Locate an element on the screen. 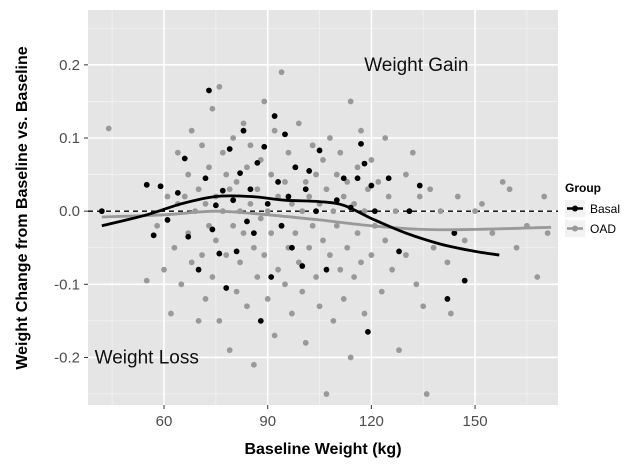  x-tick-label: 60 is located at coordinates (164, 421).